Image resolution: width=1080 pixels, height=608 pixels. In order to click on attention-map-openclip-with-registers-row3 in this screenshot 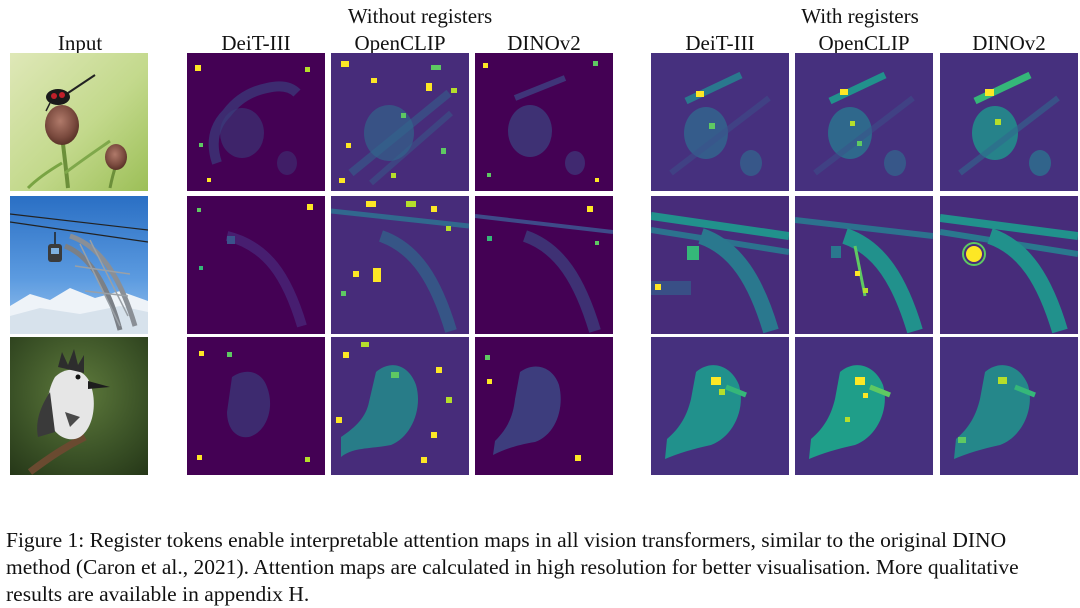, I will do `click(864, 406)`.